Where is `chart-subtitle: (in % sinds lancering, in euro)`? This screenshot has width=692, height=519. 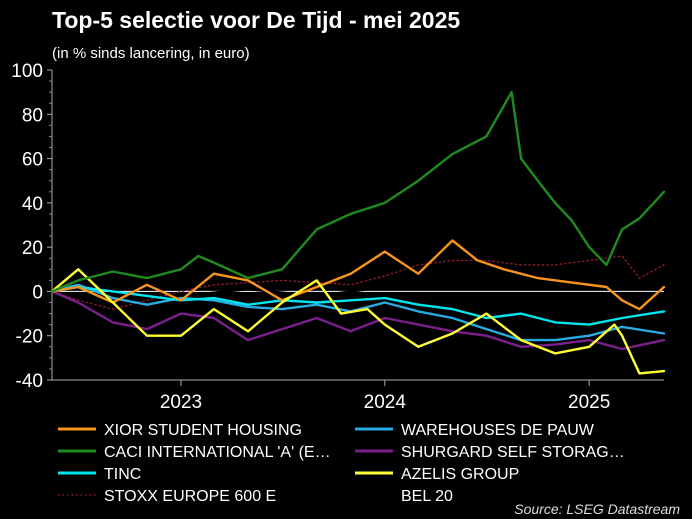 chart-subtitle: (in % sinds lancering, in euro) is located at coordinates (151, 53).